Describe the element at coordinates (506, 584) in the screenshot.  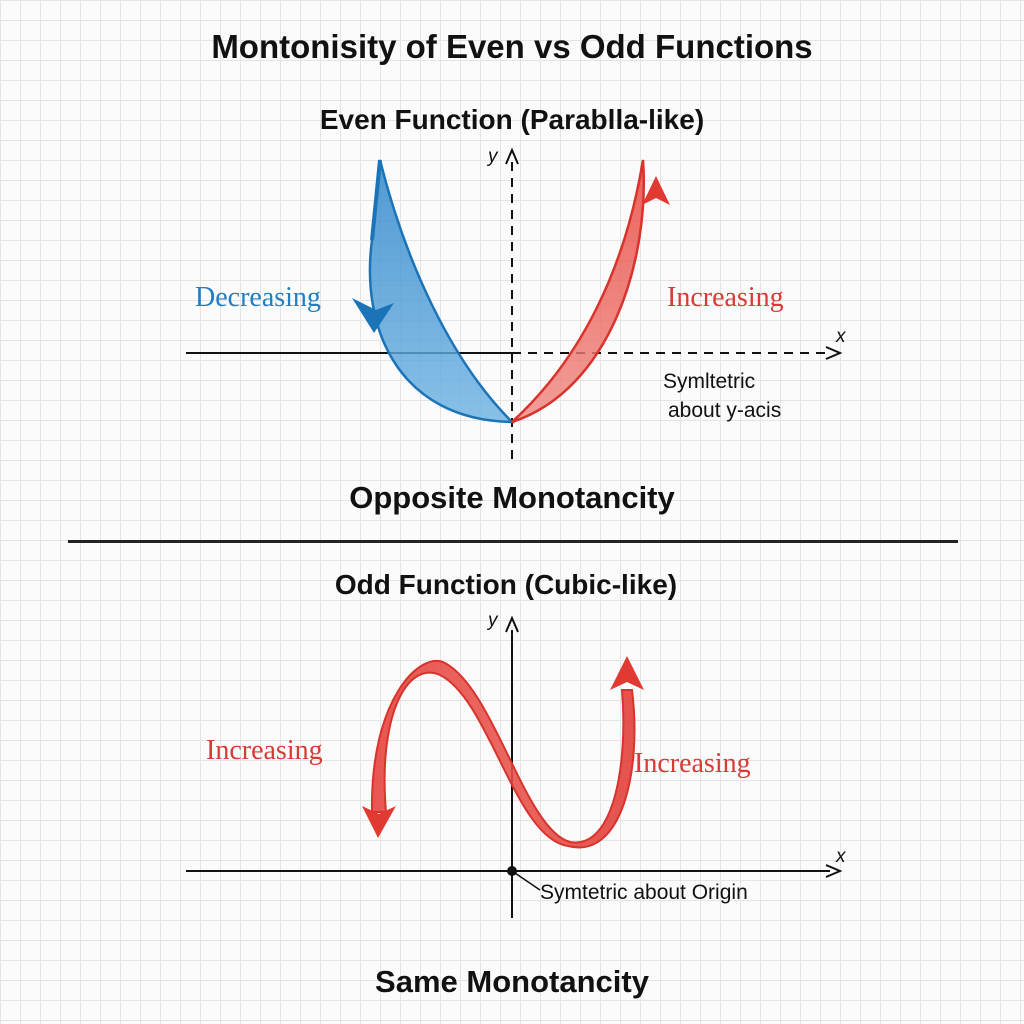
I see `odd-function-heading: Odd Function (Cubic-like)` at that location.